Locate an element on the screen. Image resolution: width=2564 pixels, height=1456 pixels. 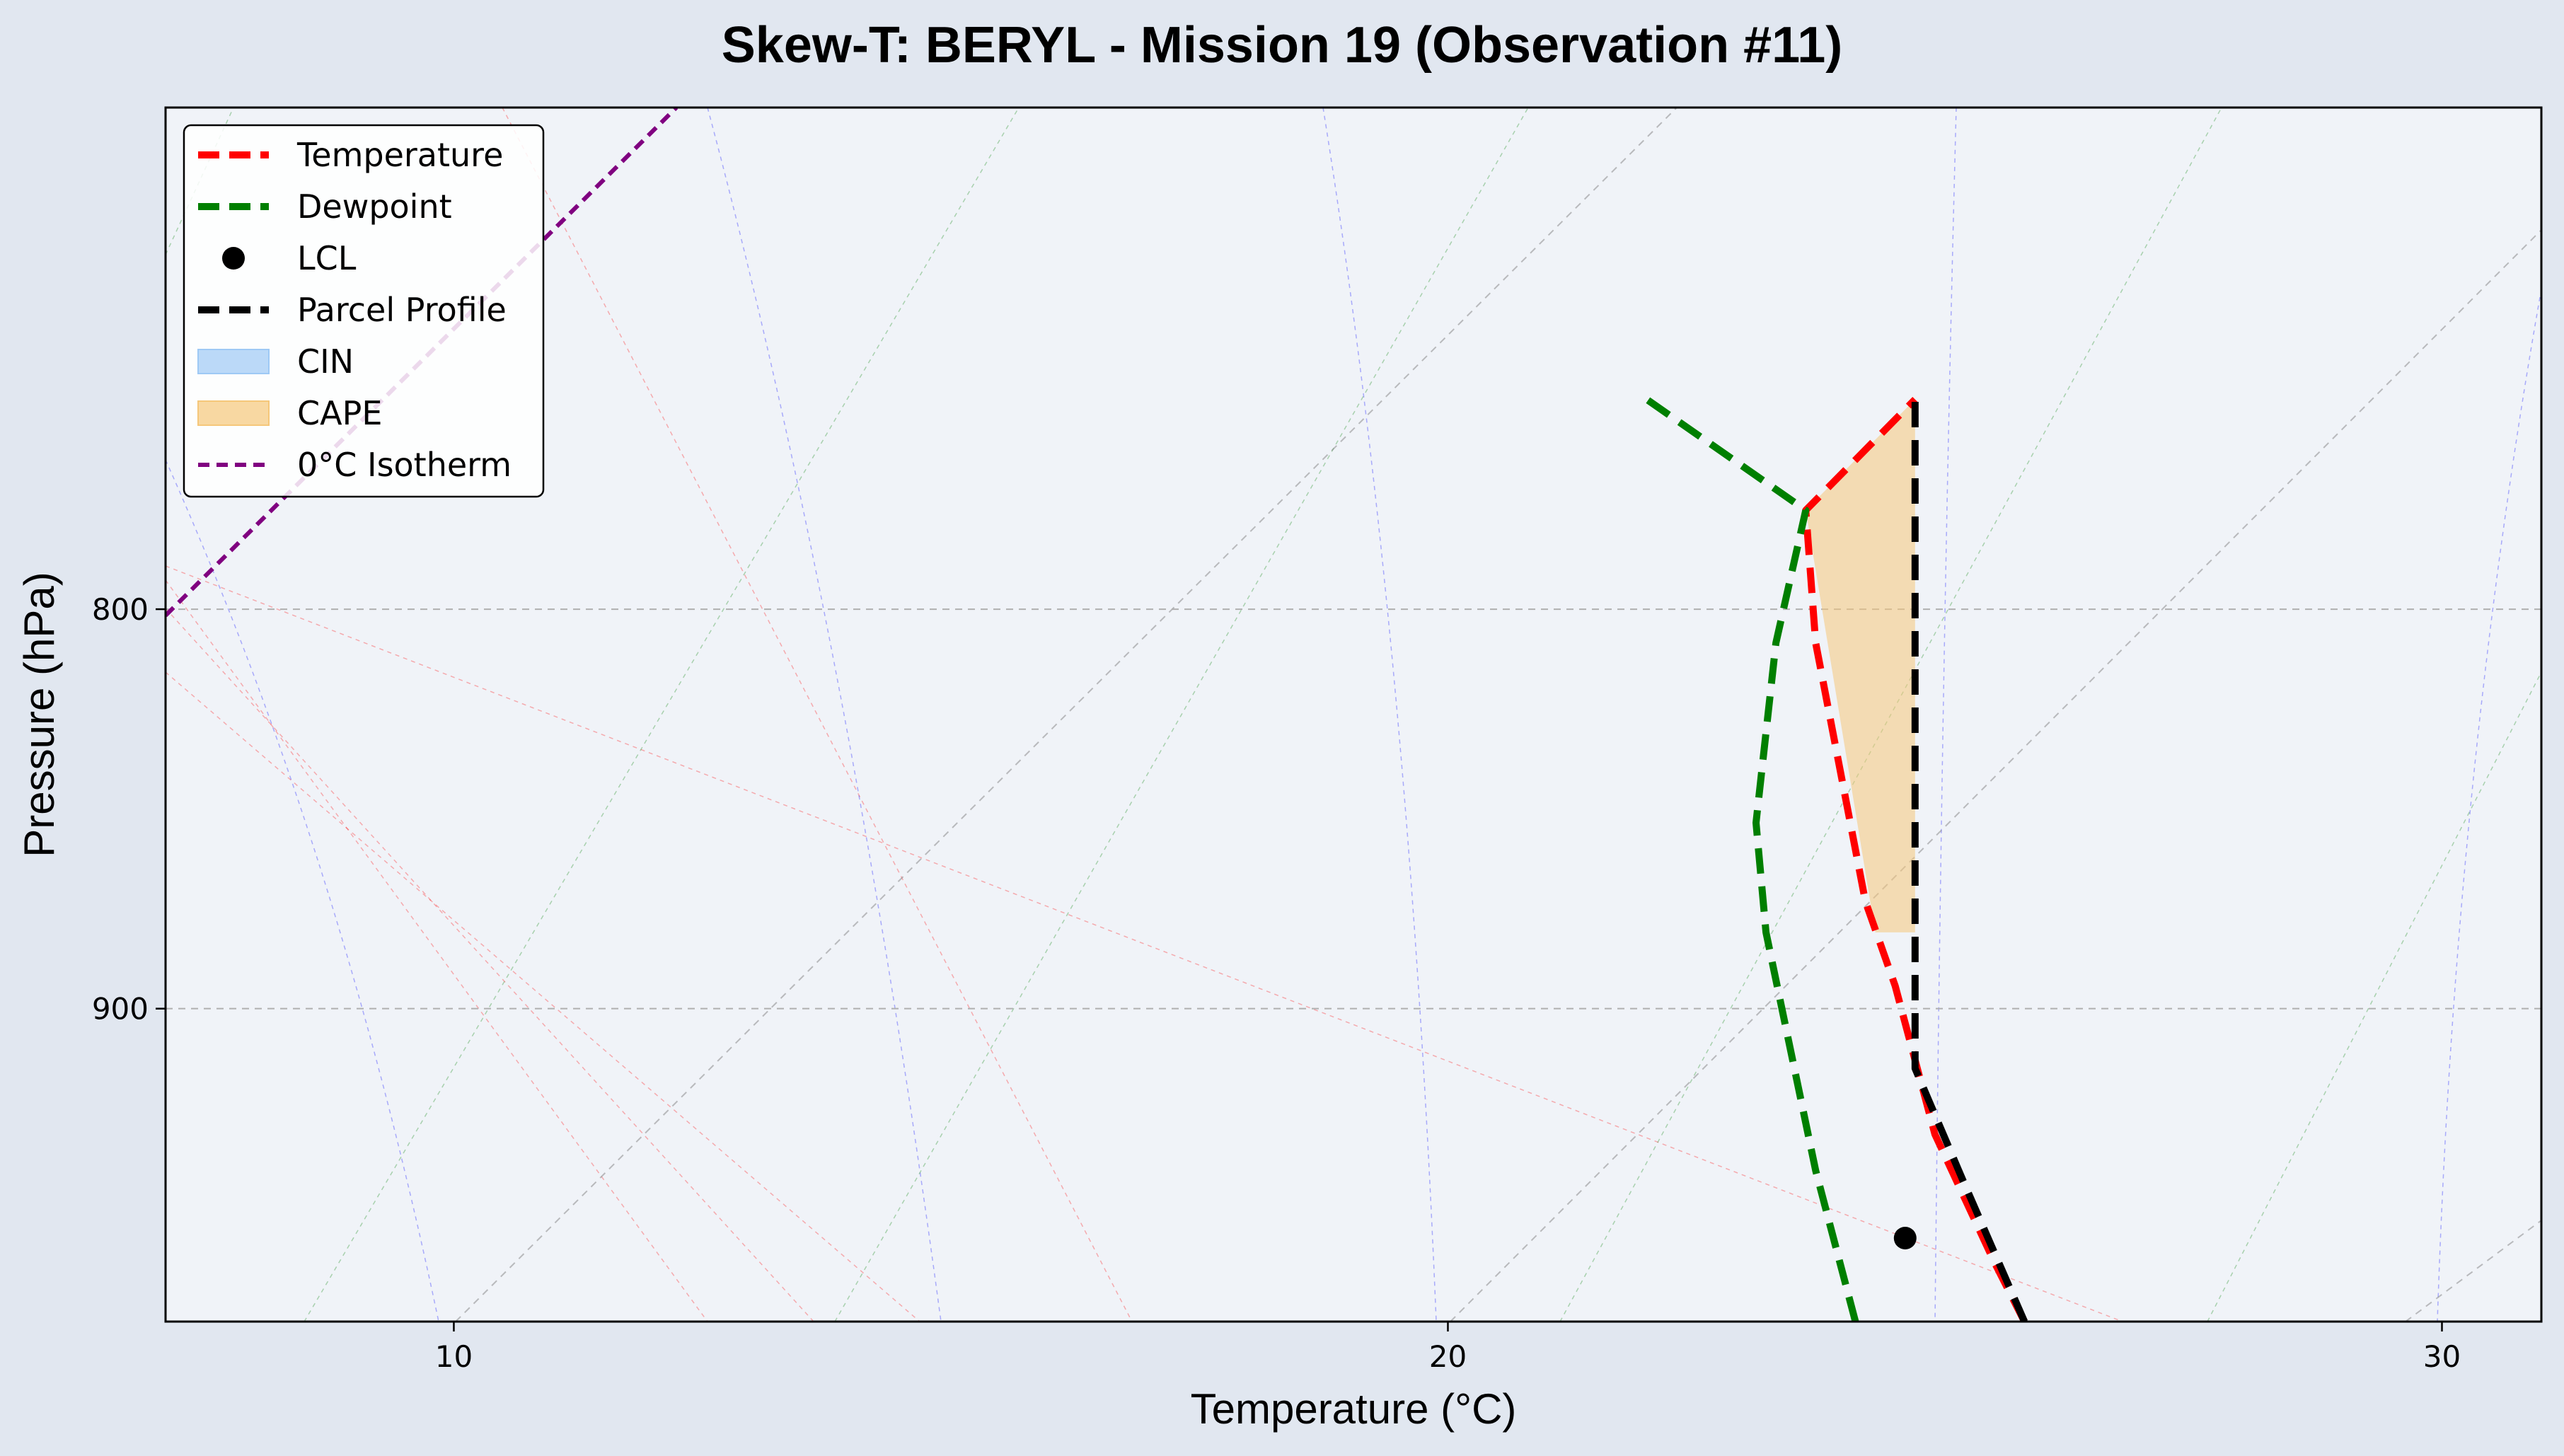
legend-swatch-cin is located at coordinates (233, 362).